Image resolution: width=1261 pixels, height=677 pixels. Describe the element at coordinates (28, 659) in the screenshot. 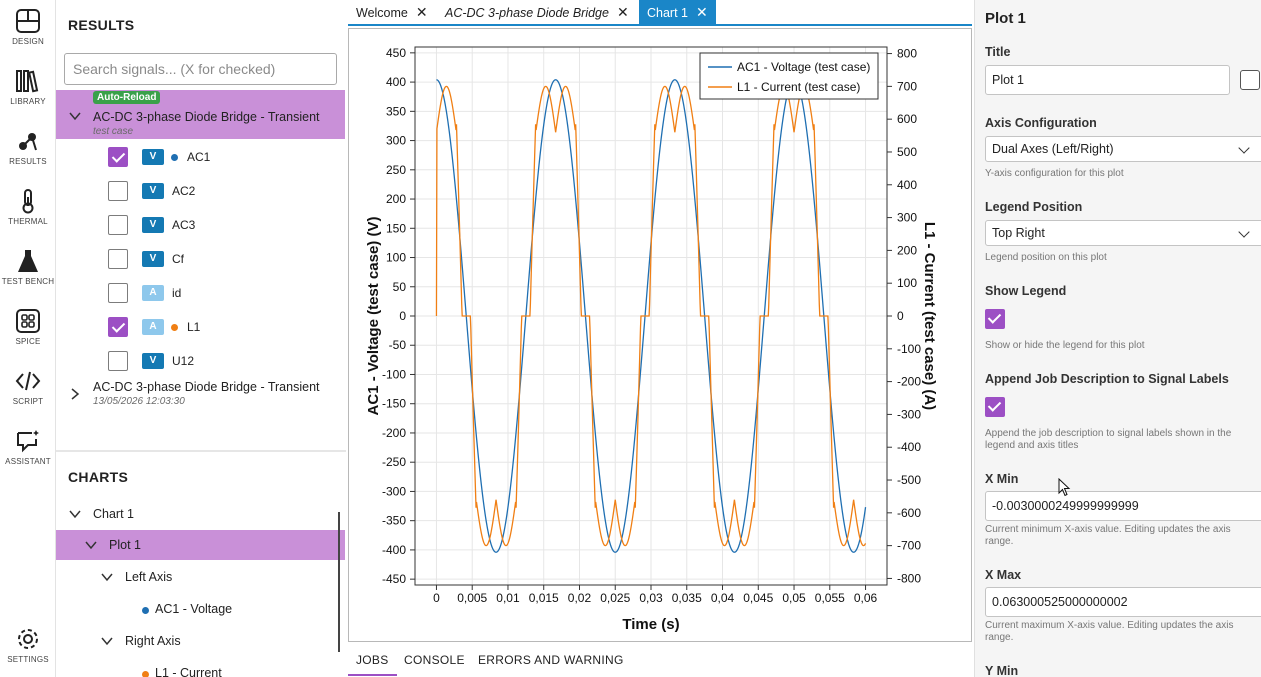

I see `activity-settings-label: SETTINGS` at that location.